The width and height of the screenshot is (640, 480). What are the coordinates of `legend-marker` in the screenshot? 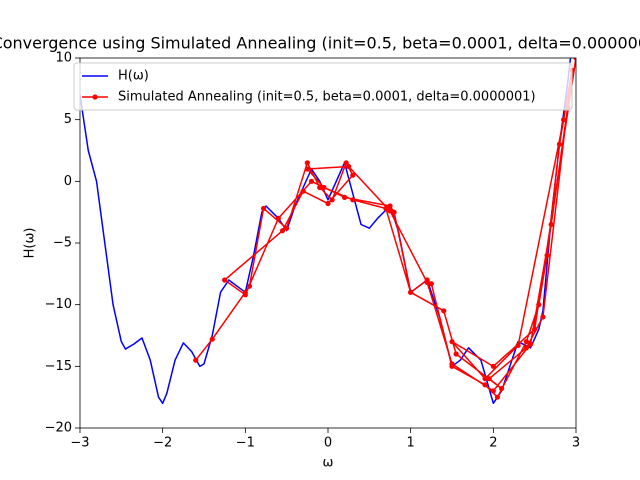 It's located at (95, 97).